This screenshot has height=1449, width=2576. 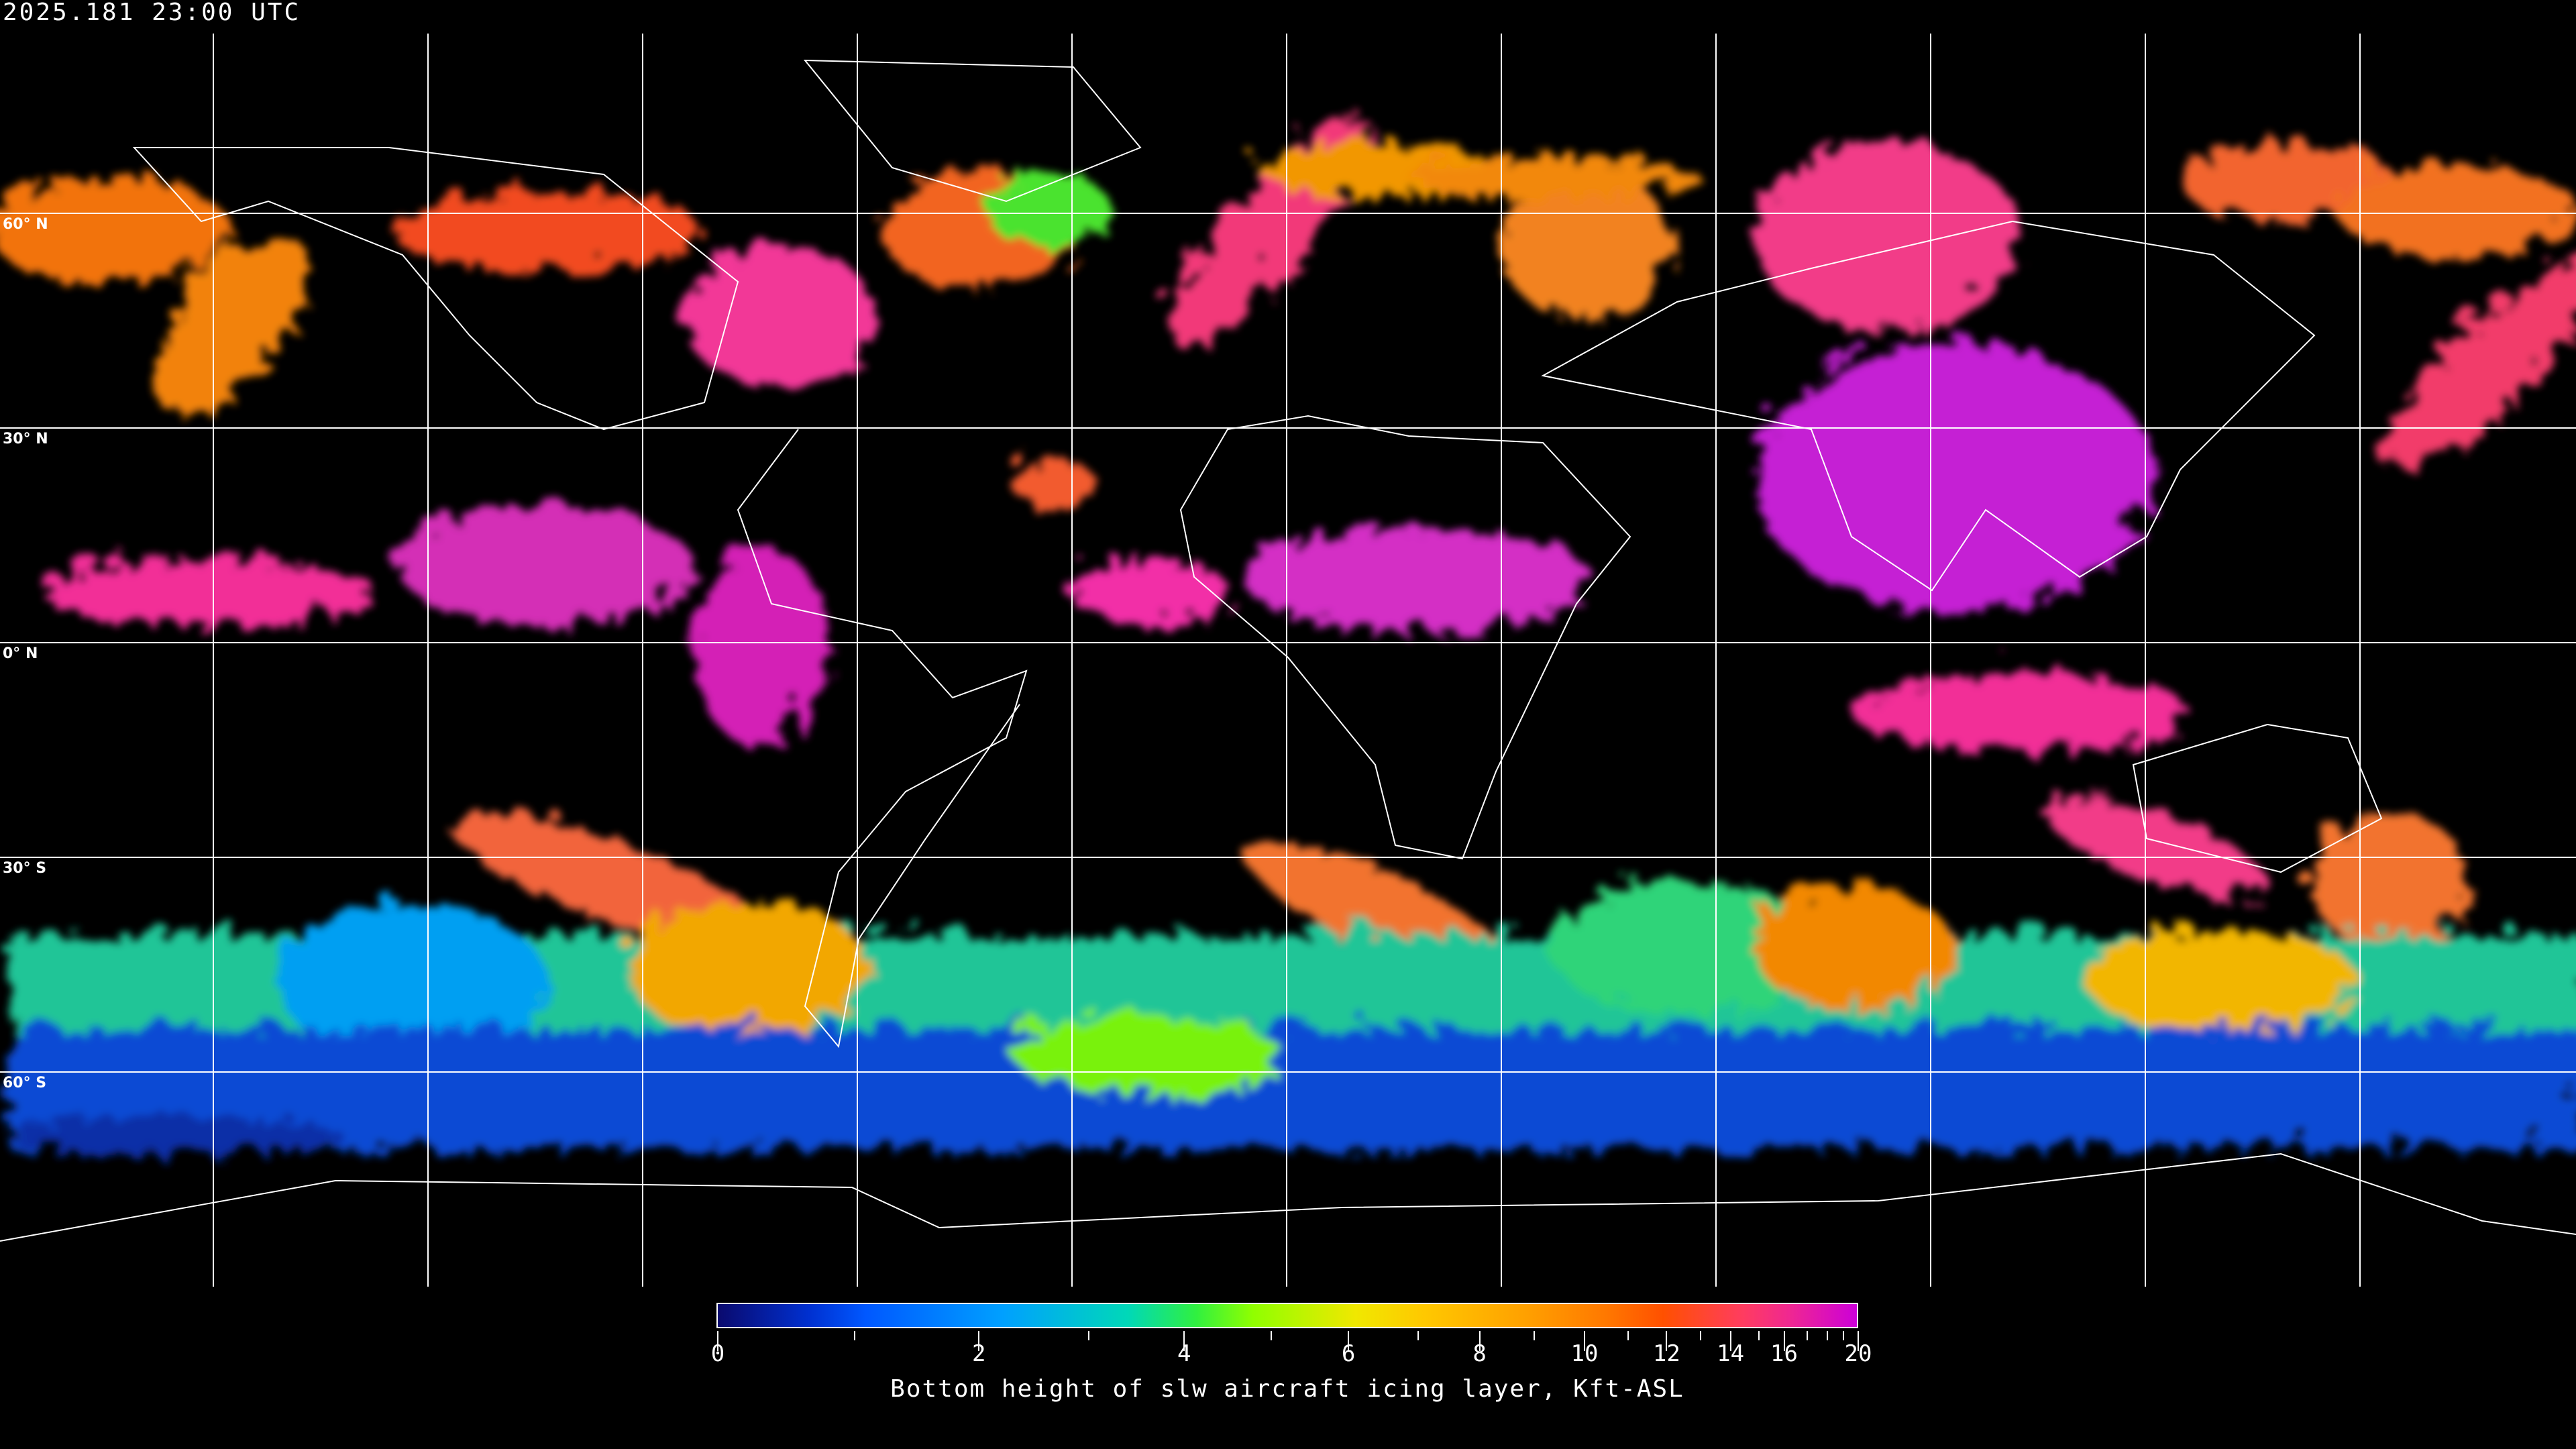 I want to click on colorbar-tick-label: 20, so click(x=1858, y=1353).